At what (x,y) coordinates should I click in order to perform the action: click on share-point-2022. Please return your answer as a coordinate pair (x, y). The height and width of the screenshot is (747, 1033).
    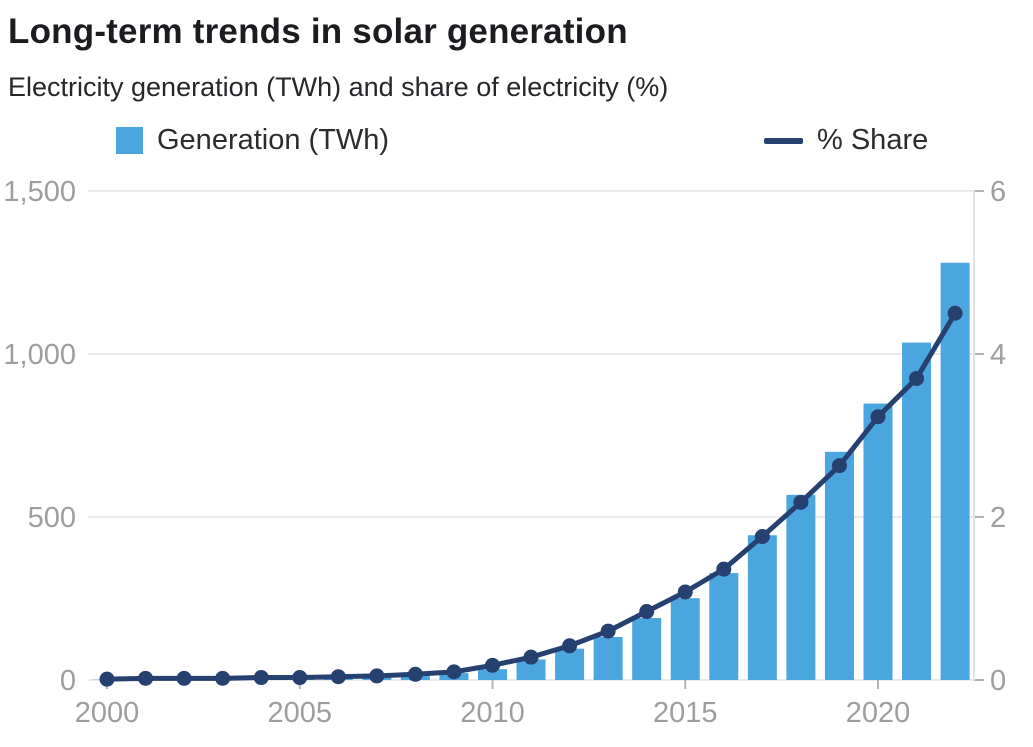
    Looking at the image, I should click on (955, 313).